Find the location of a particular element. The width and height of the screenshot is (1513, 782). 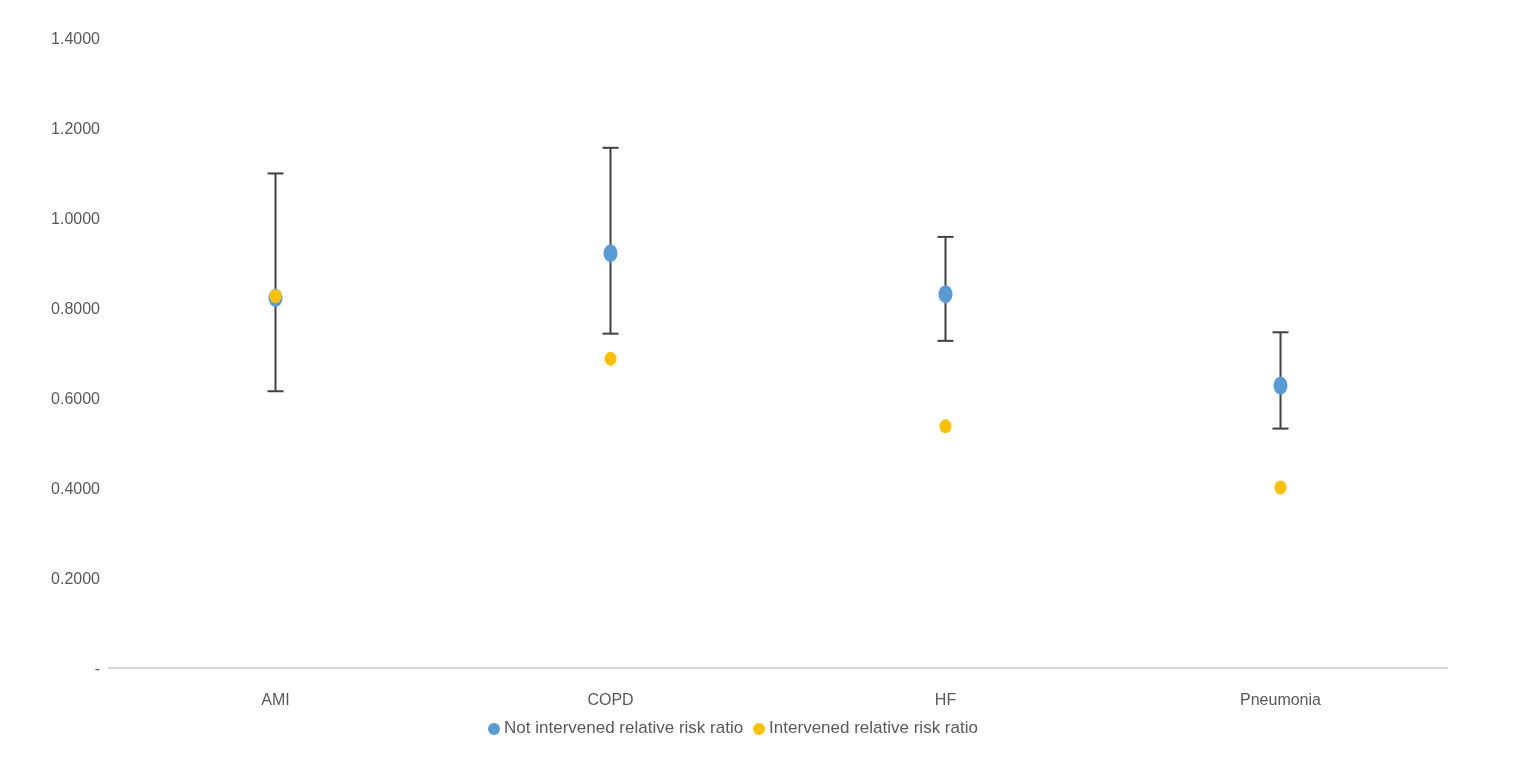

y-tick-label: 0.2000 is located at coordinates (76, 578).